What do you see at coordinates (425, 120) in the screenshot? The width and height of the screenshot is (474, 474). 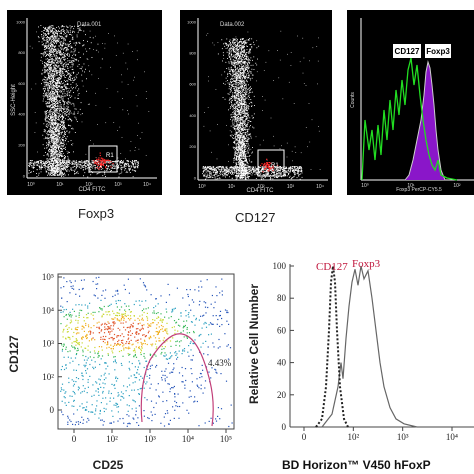 I see `panel-c-foxp3-outline` at bounding box center [425, 120].